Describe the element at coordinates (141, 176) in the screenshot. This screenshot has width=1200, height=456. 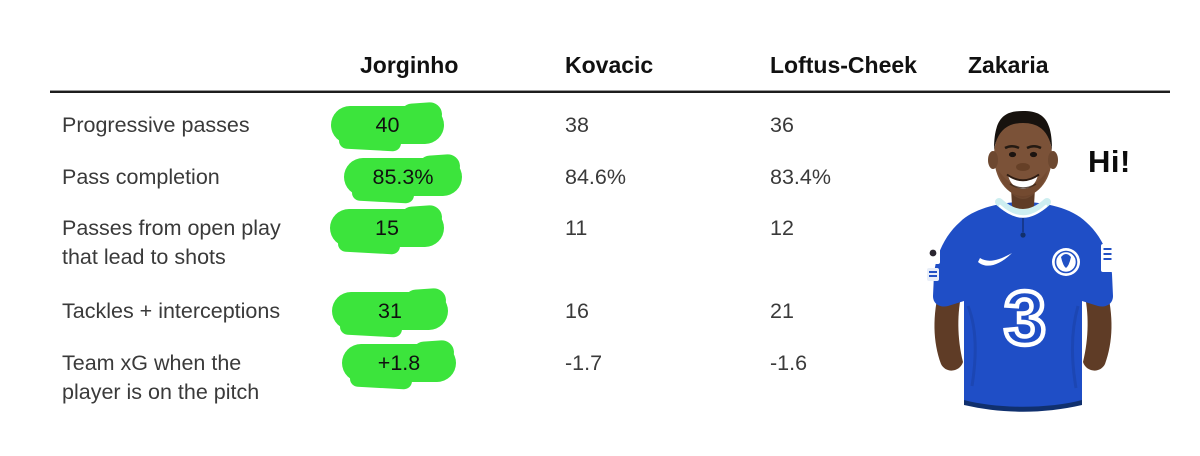
I see `row-label: Pass completion` at that location.